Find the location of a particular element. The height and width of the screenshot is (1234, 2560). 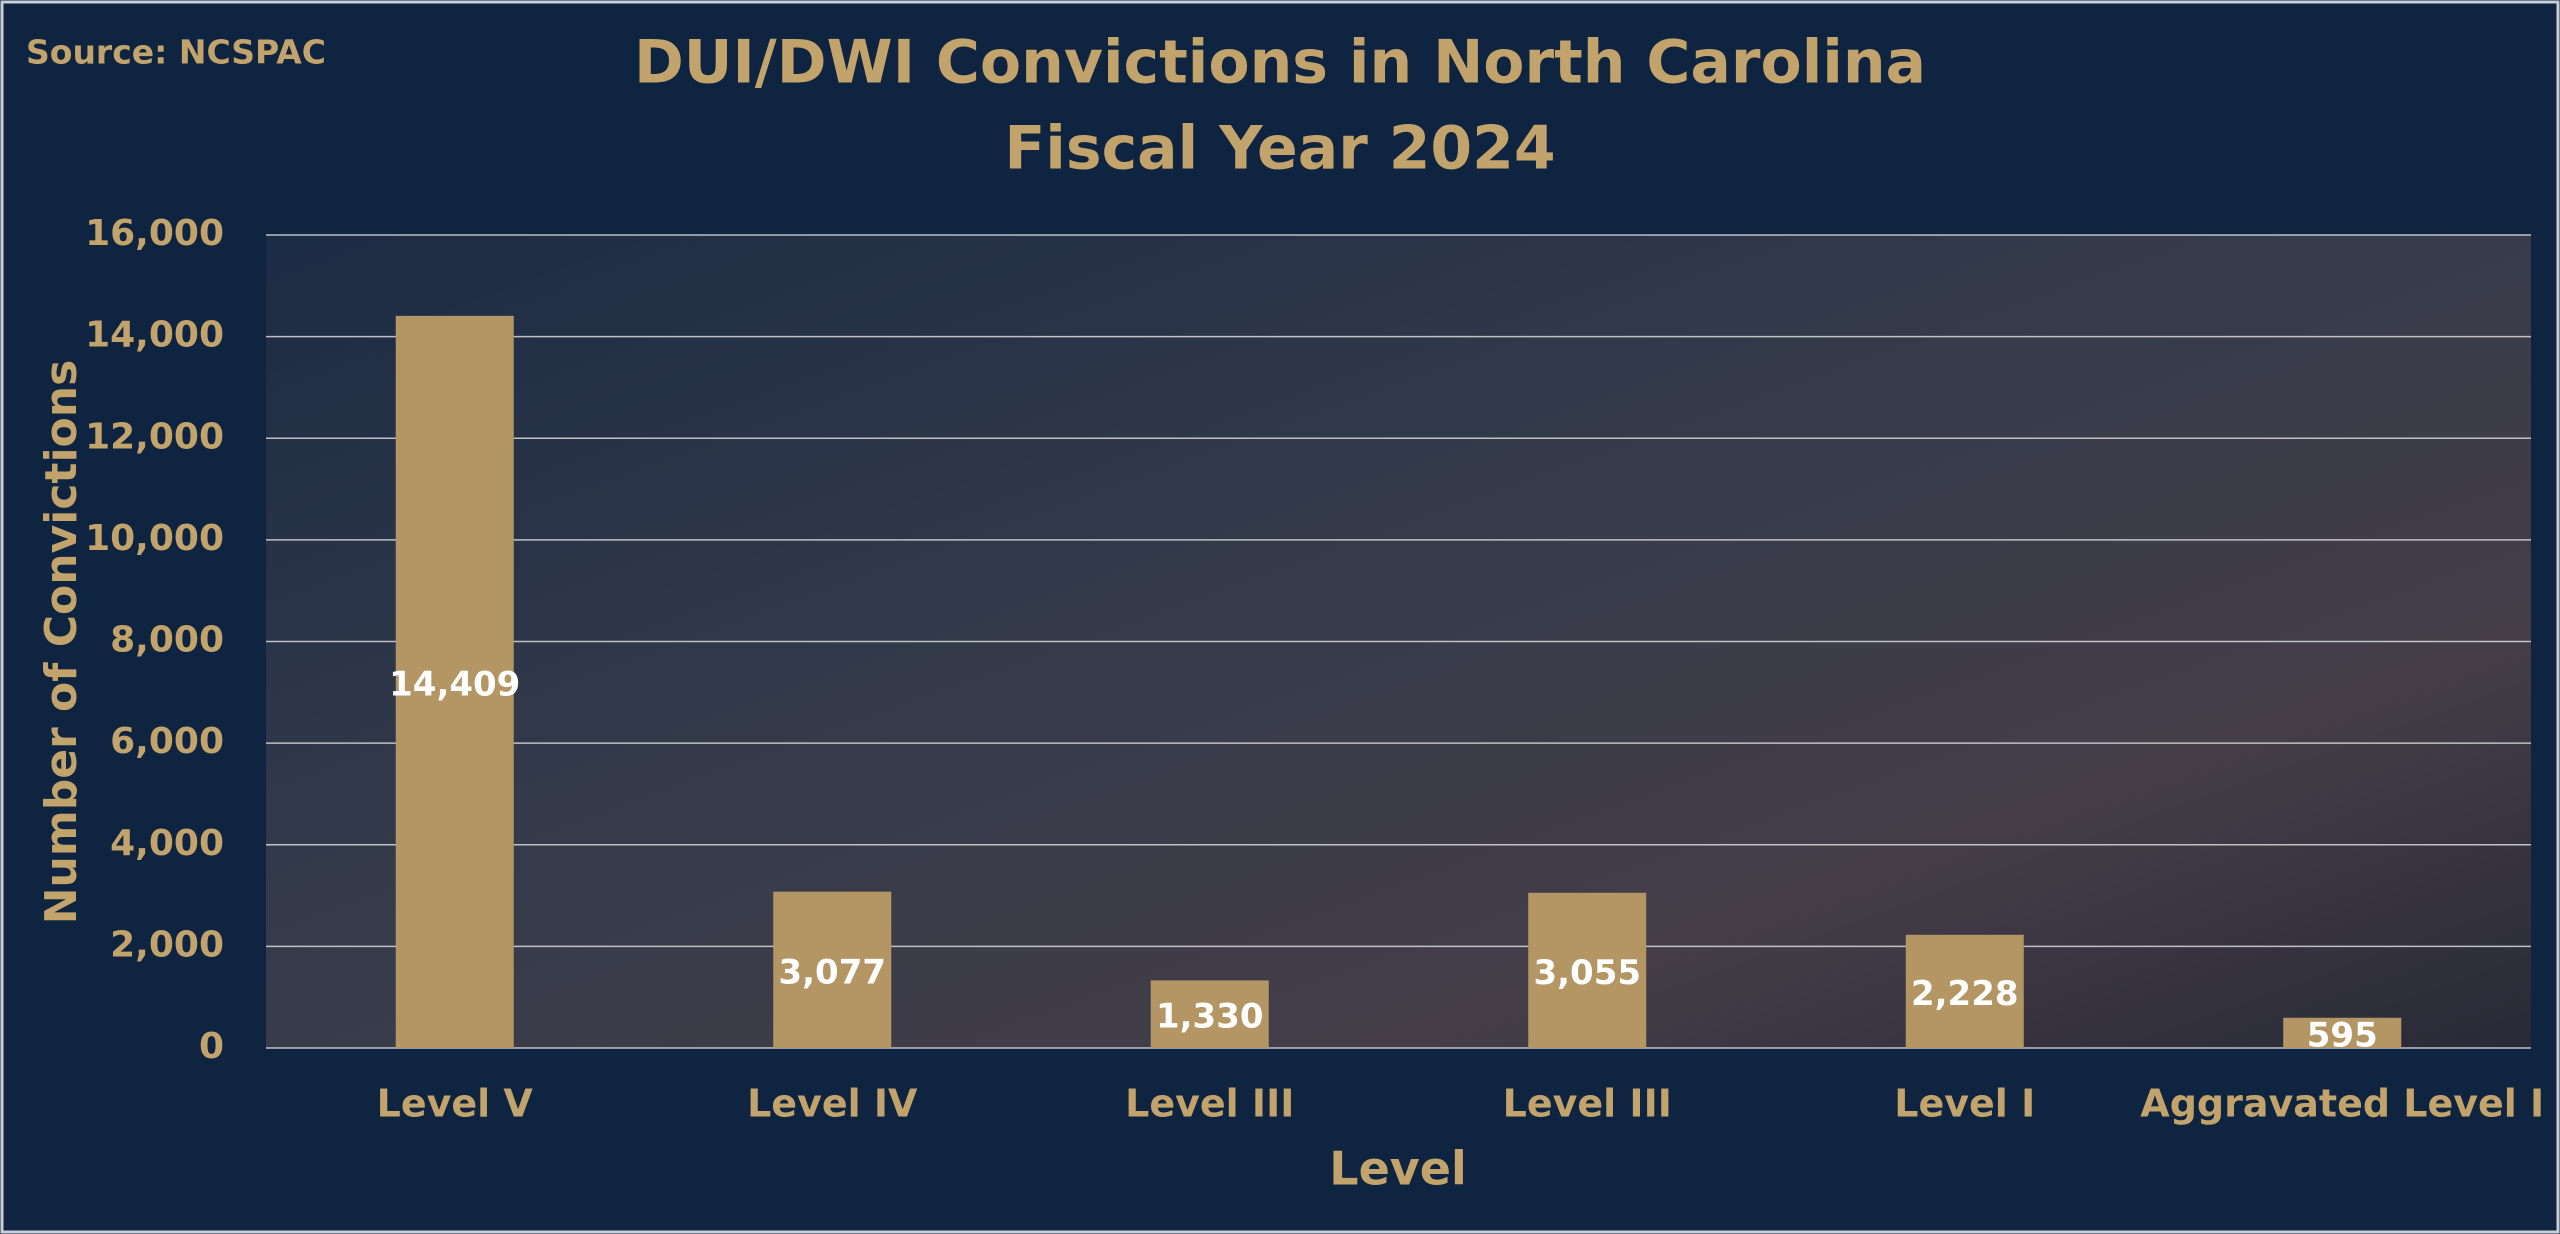

x-tick-label: Level V is located at coordinates (455, 1104).